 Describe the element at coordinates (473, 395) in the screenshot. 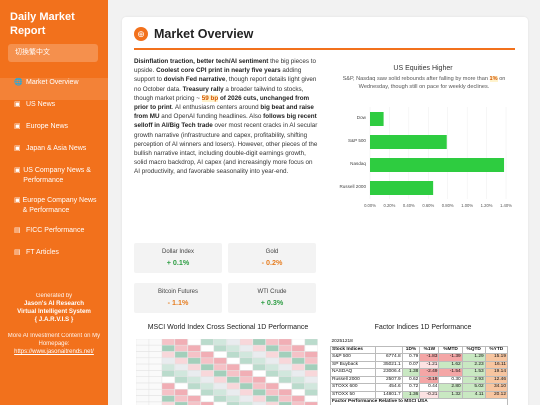

I see `factor-value-cell: 4.11` at that location.